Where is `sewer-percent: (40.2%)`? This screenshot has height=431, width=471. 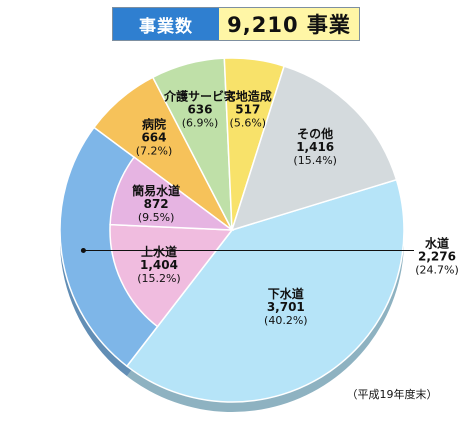 sewer-percent: (40.2%) is located at coordinates (286, 320).